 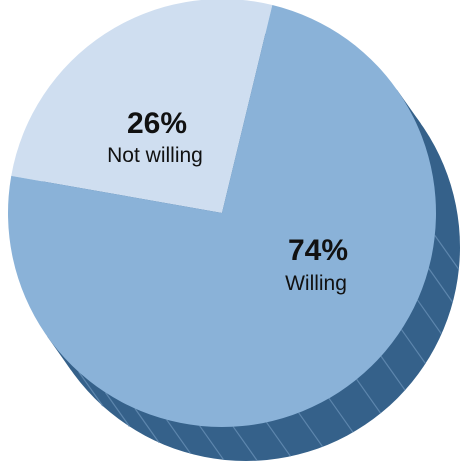 What do you see at coordinates (316, 283) in the screenshot?
I see `slice-name-label-willing: Willing` at bounding box center [316, 283].